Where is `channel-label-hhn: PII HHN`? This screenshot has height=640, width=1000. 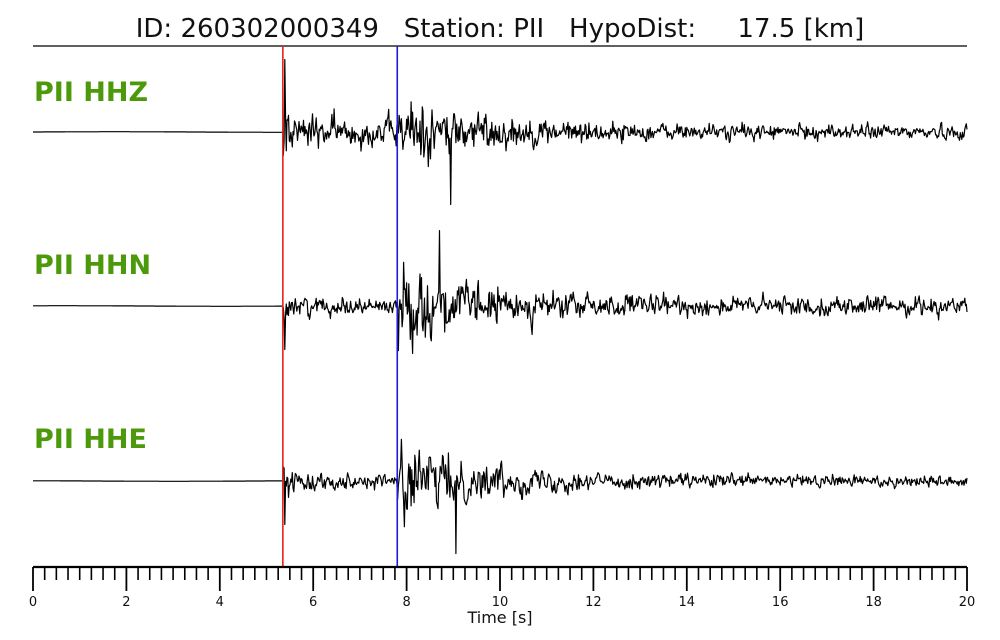 channel-label-hhn: PII HHN is located at coordinates (92, 265).